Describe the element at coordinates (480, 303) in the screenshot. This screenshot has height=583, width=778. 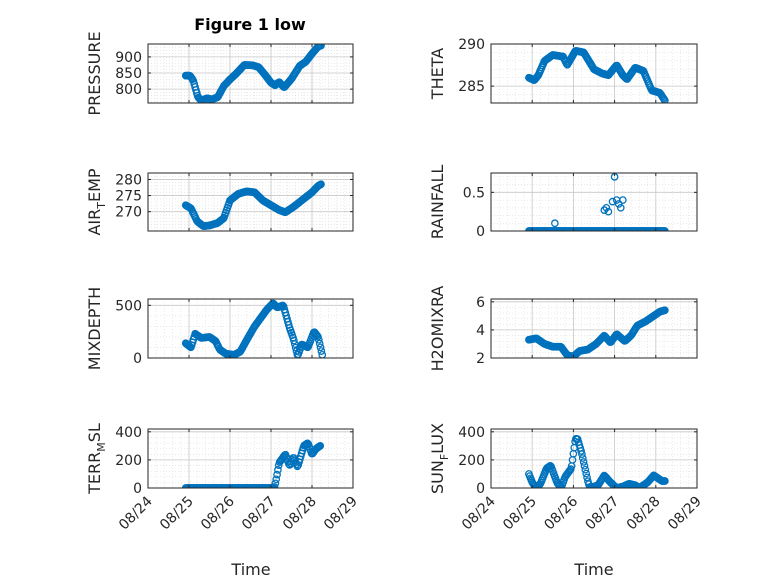
I see `y-tick-label: 6` at that location.